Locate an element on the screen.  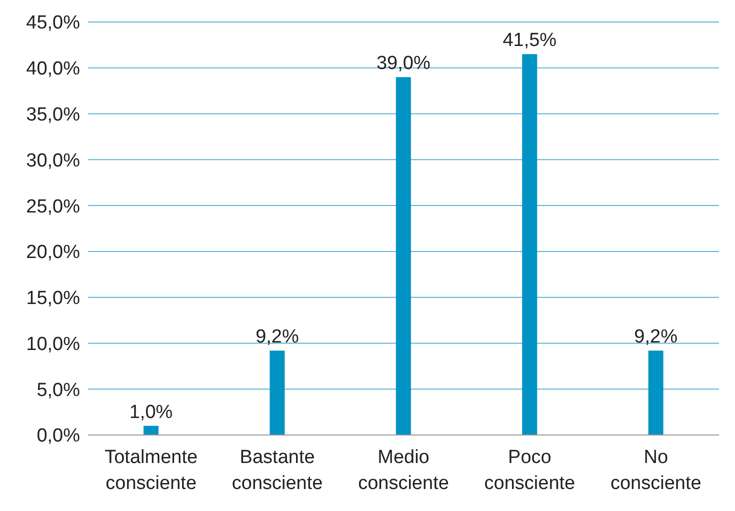
y-tick-label: 5,0% is located at coordinates (58, 390).